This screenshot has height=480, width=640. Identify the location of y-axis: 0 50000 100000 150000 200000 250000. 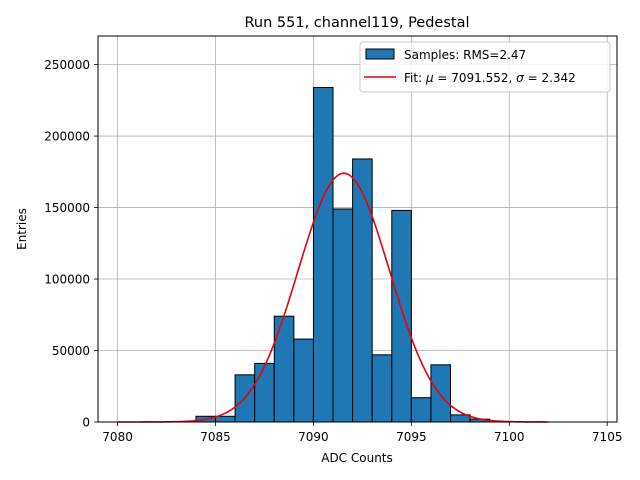
(71, 244).